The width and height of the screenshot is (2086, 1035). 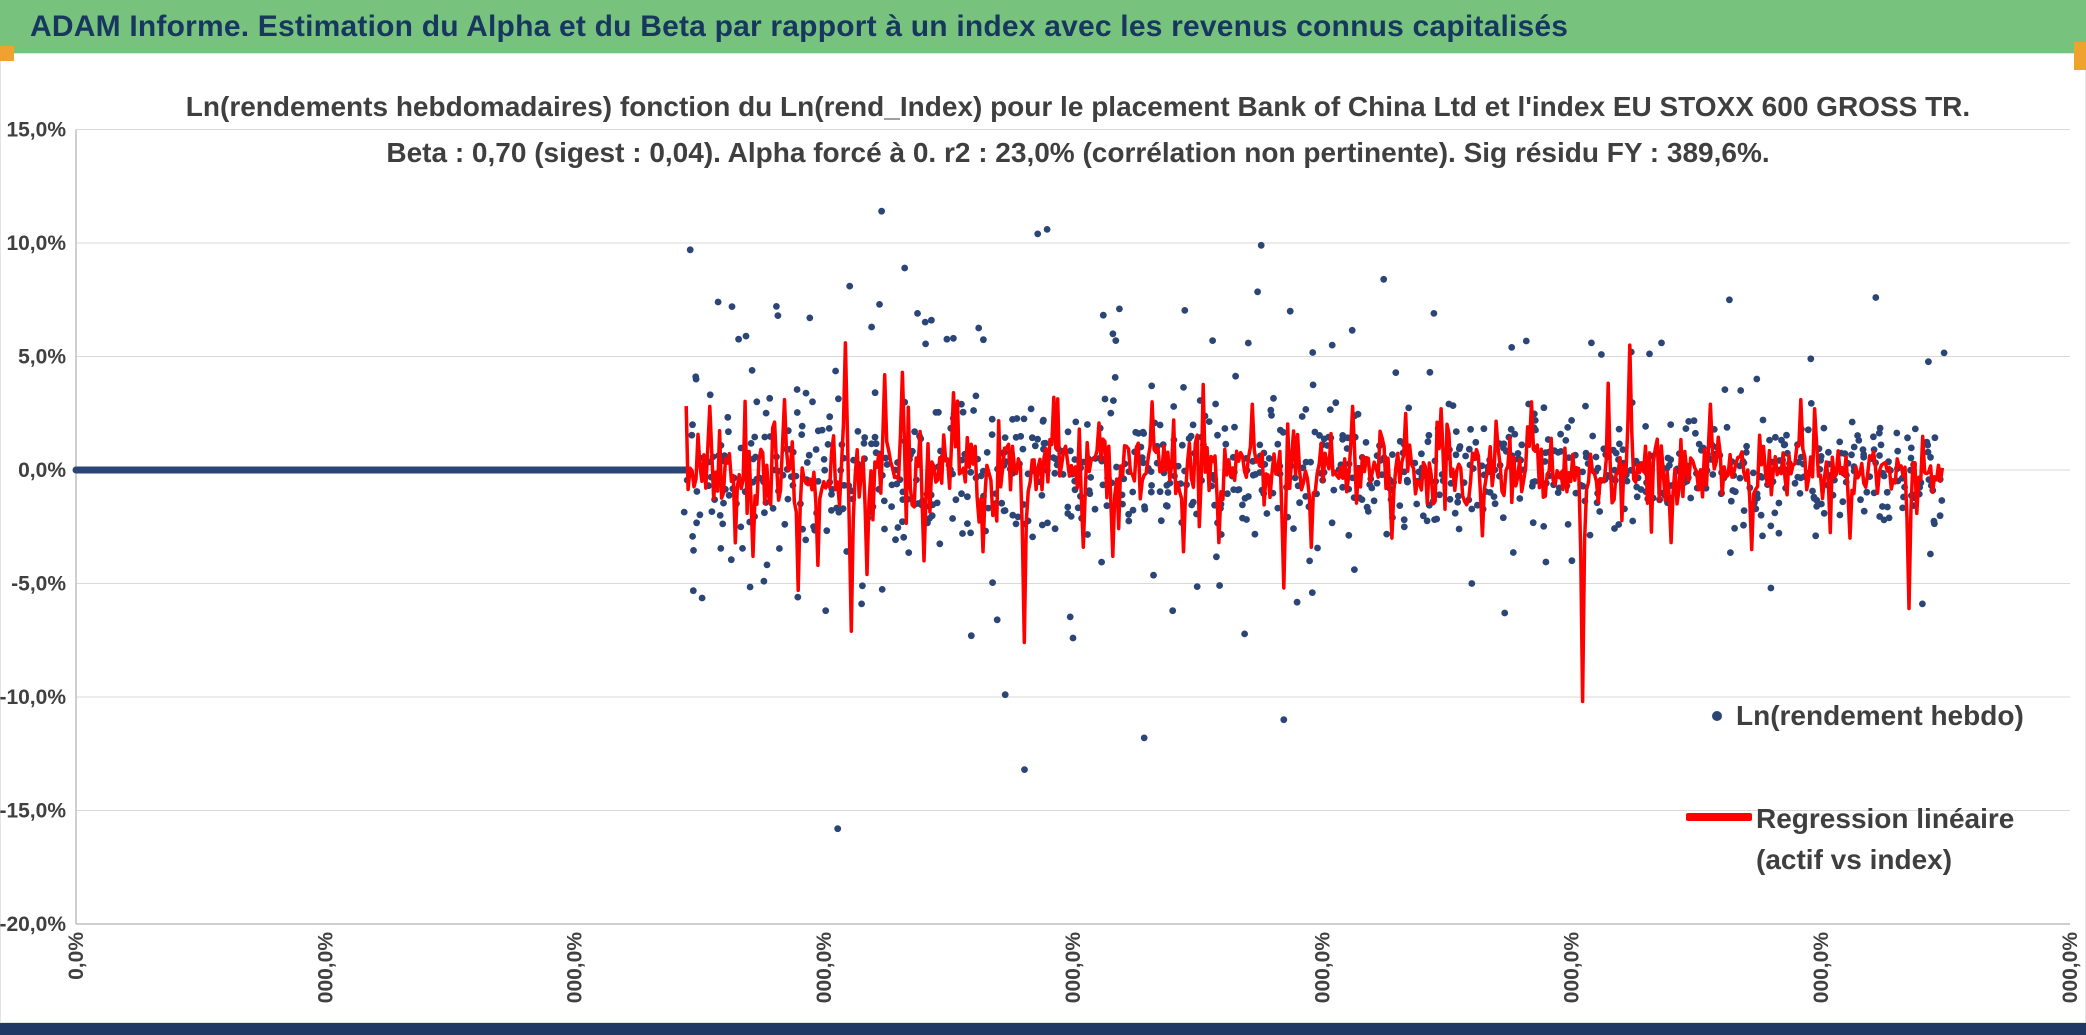 I want to click on y-axis-tick-label: -15,0%, so click(x=33, y=811).